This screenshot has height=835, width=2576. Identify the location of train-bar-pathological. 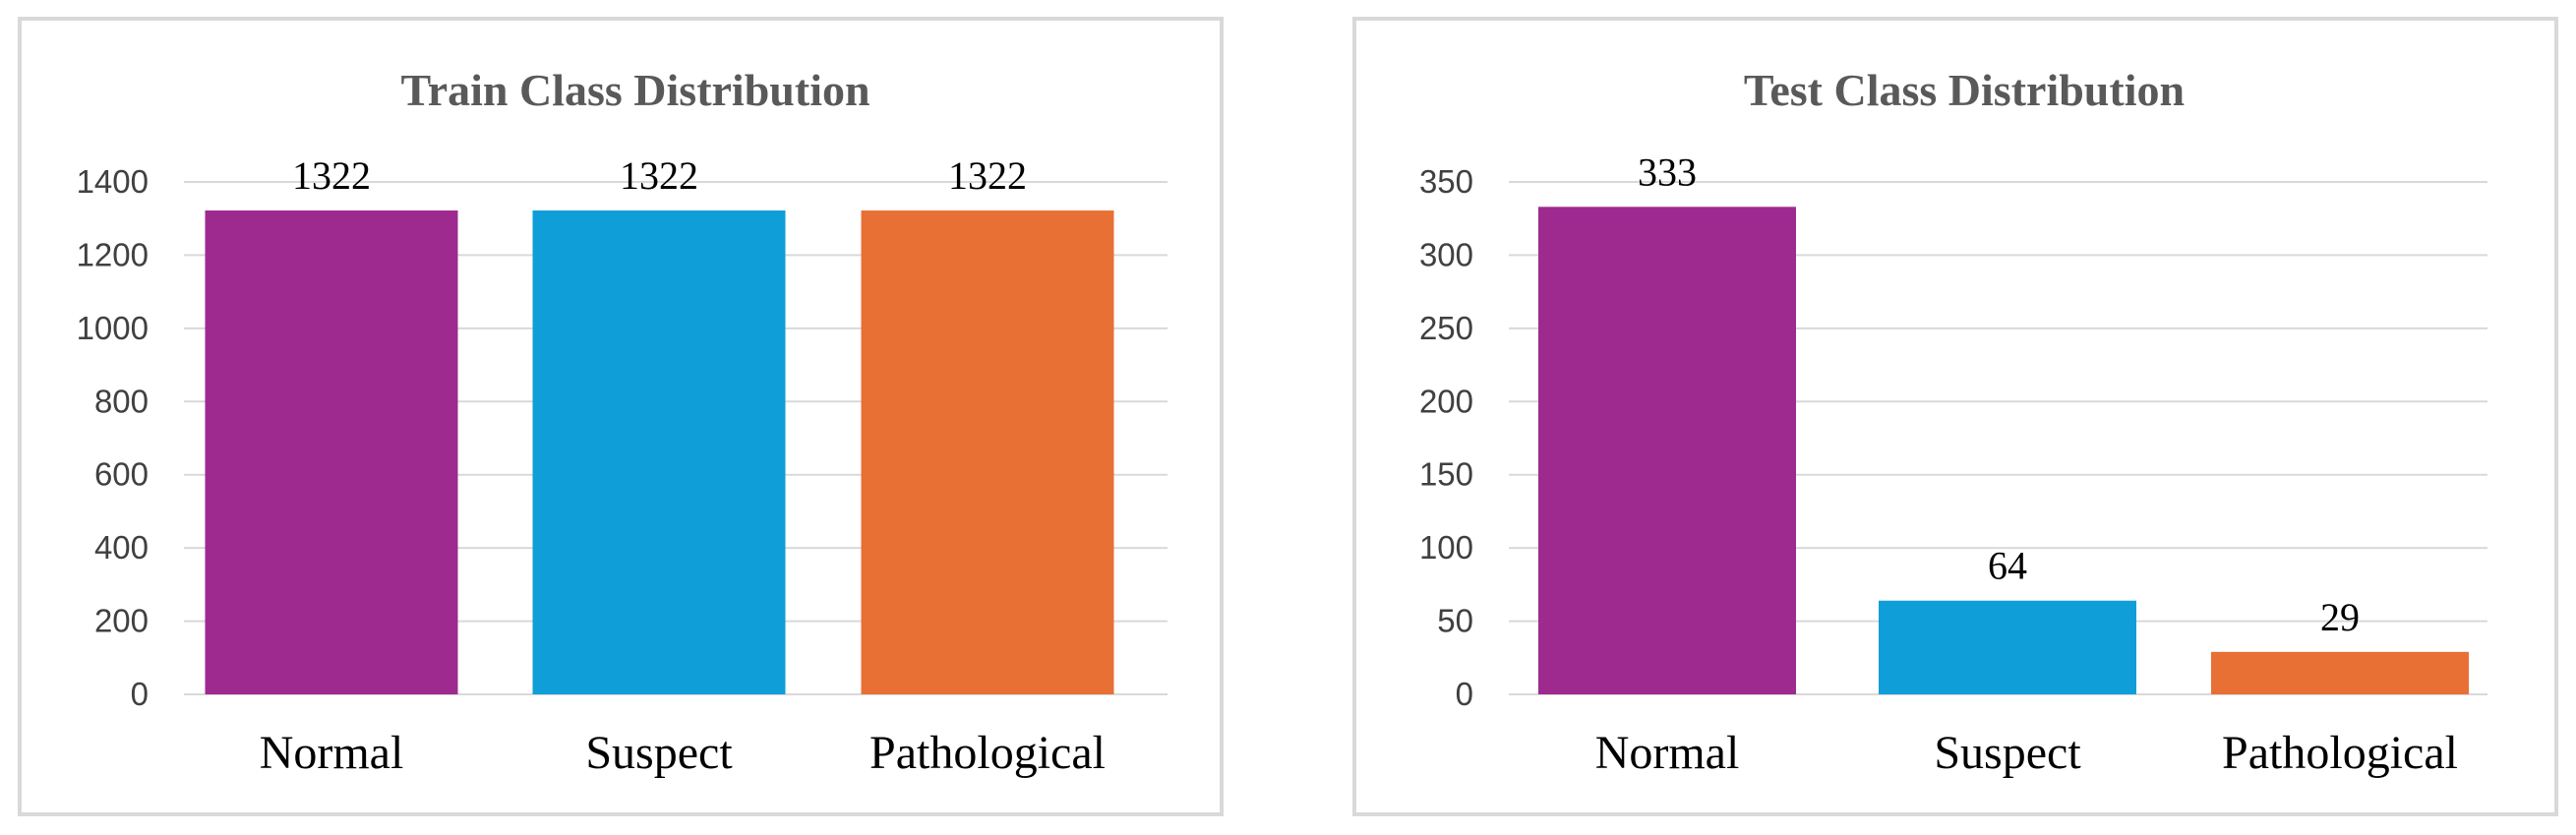
(987, 452).